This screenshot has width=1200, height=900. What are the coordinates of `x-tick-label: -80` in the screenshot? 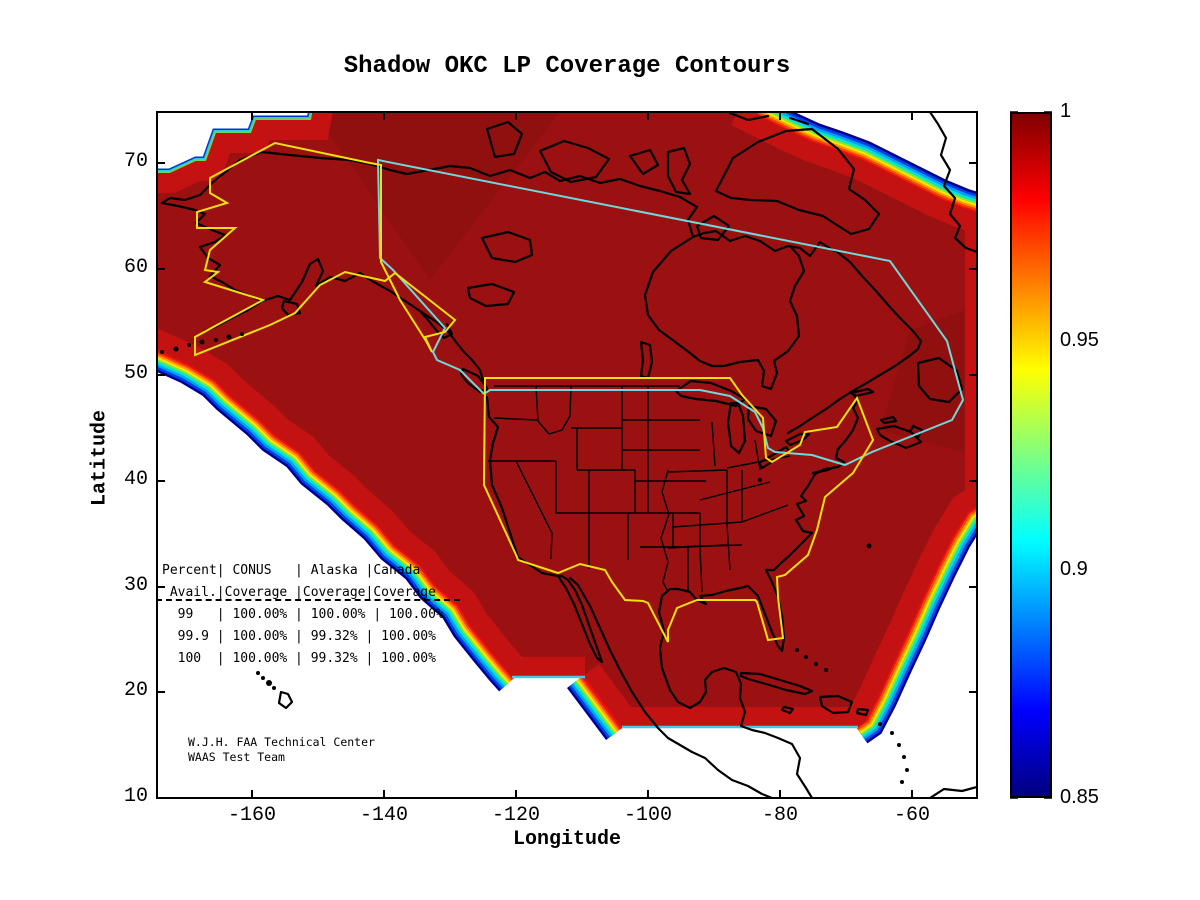 It's located at (779, 815).